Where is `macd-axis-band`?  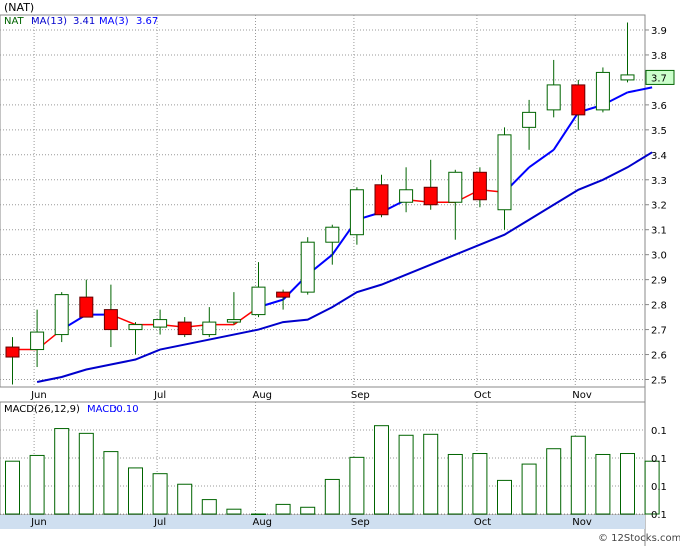
macd-axis-band is located at coordinates (322, 522).